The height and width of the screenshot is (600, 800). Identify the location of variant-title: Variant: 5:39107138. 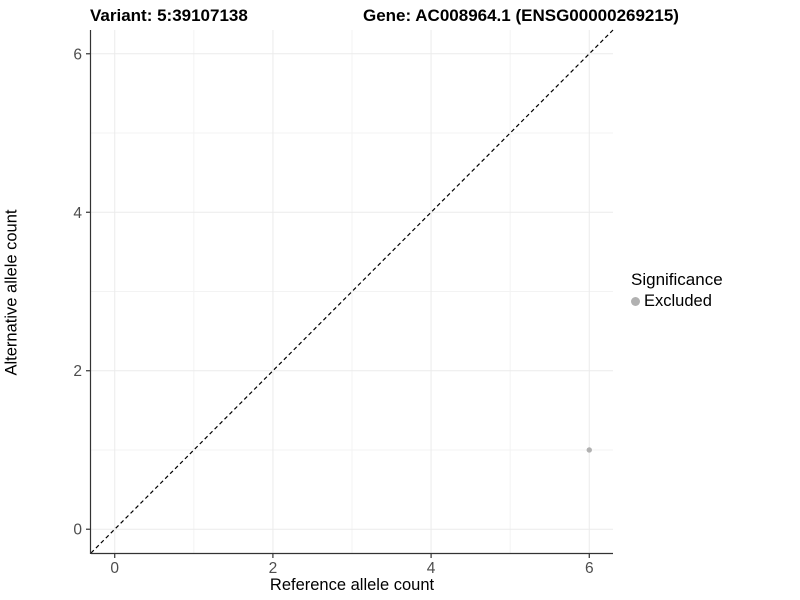
(169, 15).